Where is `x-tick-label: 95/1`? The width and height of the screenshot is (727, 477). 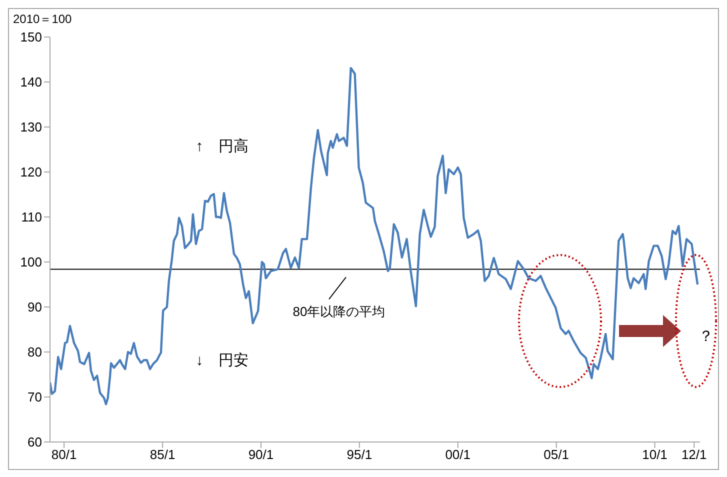 x-tick-label: 95/1 is located at coordinates (359, 454).